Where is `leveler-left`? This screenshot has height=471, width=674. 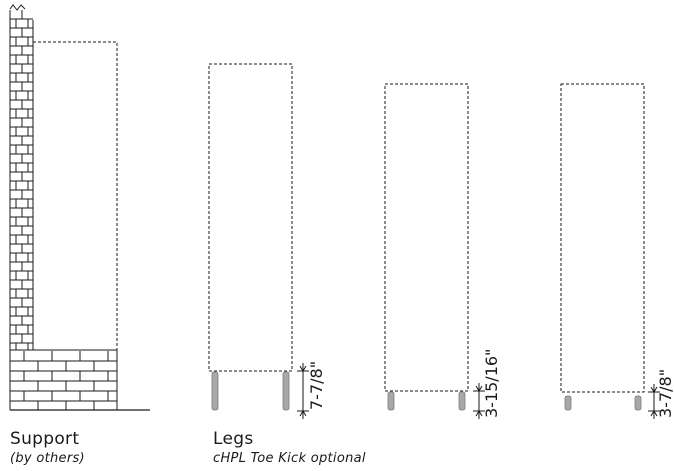
leveler-left is located at coordinates (391, 401).